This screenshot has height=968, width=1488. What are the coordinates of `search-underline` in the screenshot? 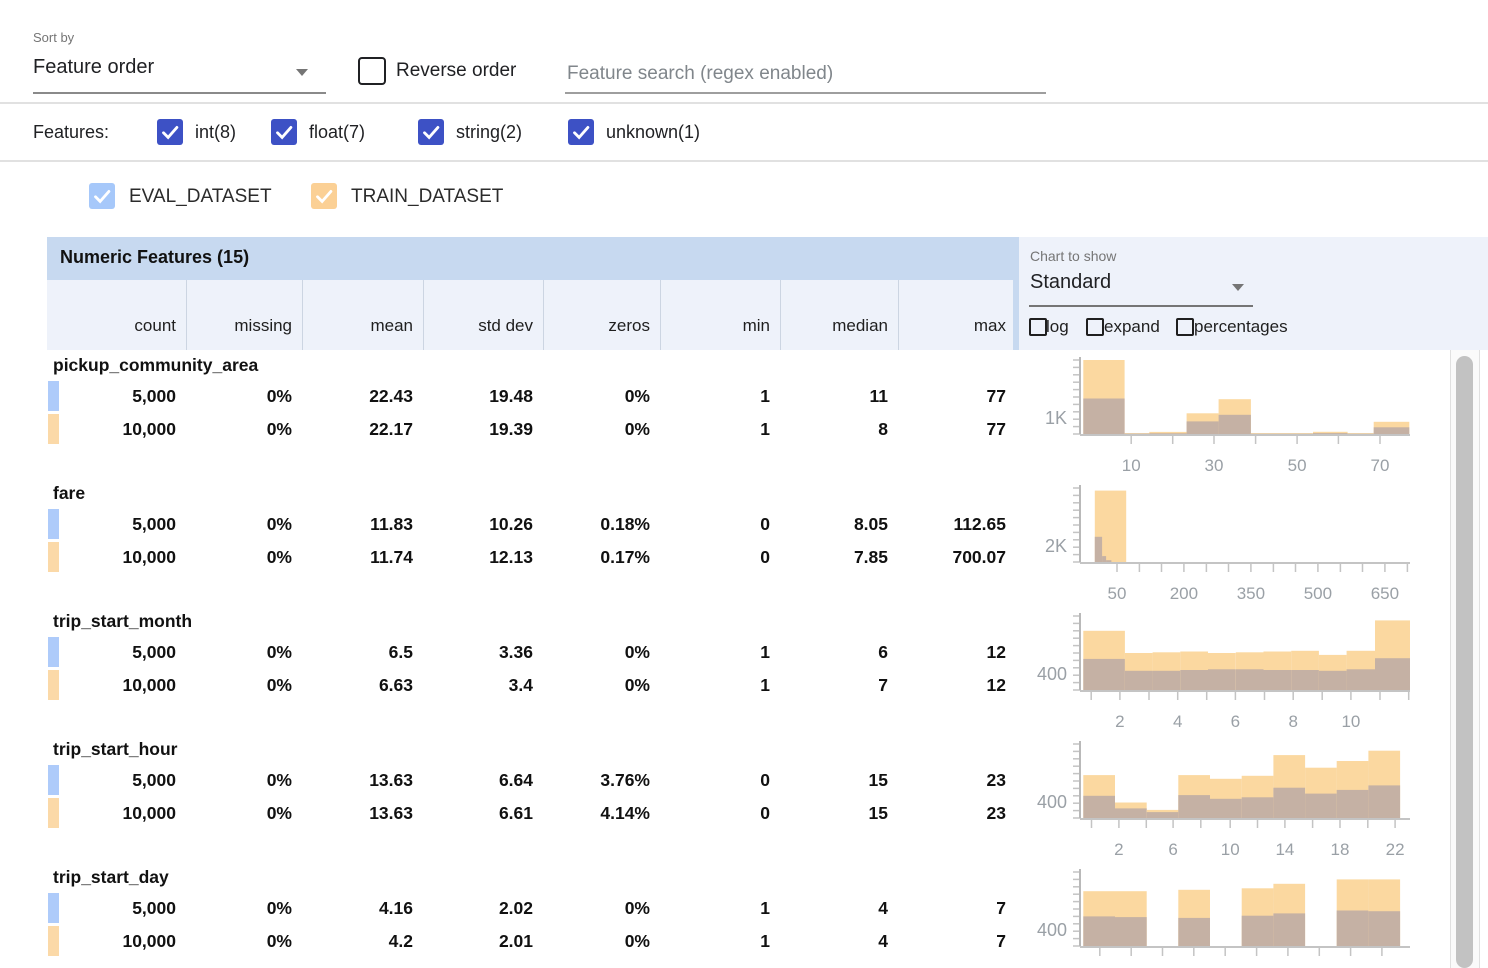 It's located at (805, 93).